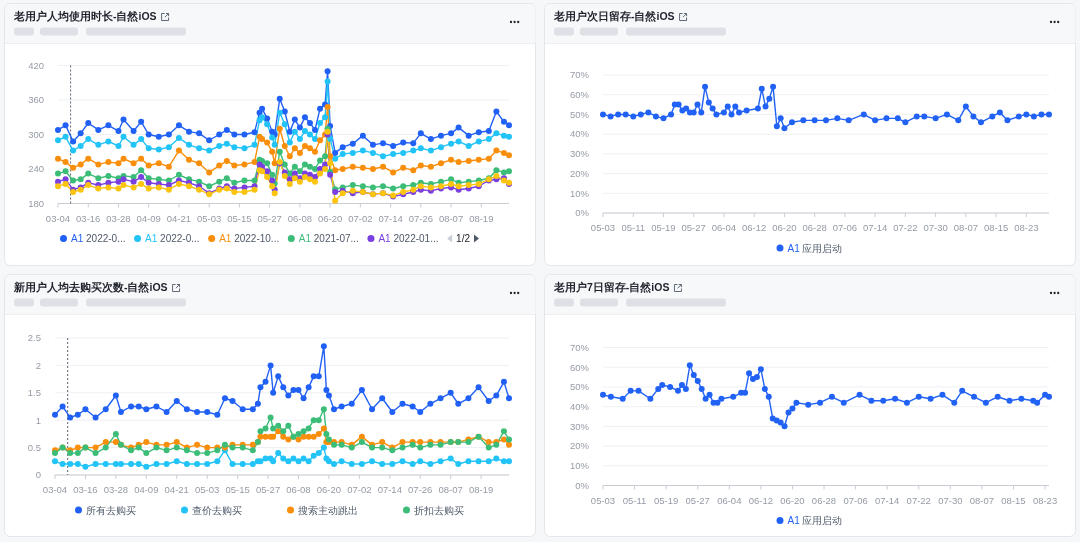 The image size is (1080, 542). I want to click on y-tick-label: 180, so click(36, 203).